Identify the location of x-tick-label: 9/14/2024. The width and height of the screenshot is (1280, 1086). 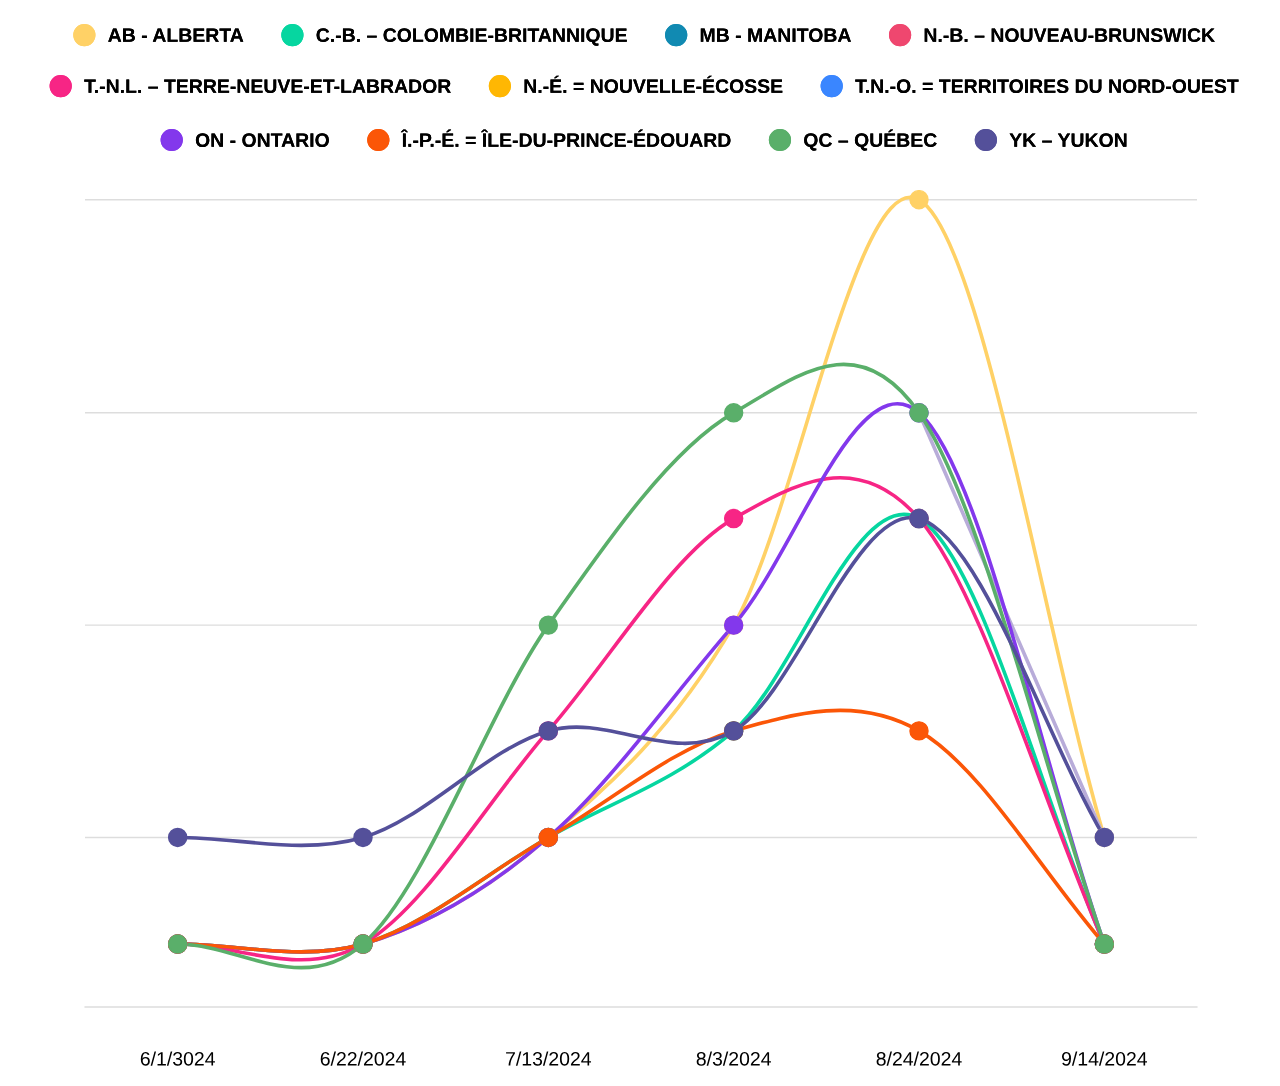
(1105, 1058).